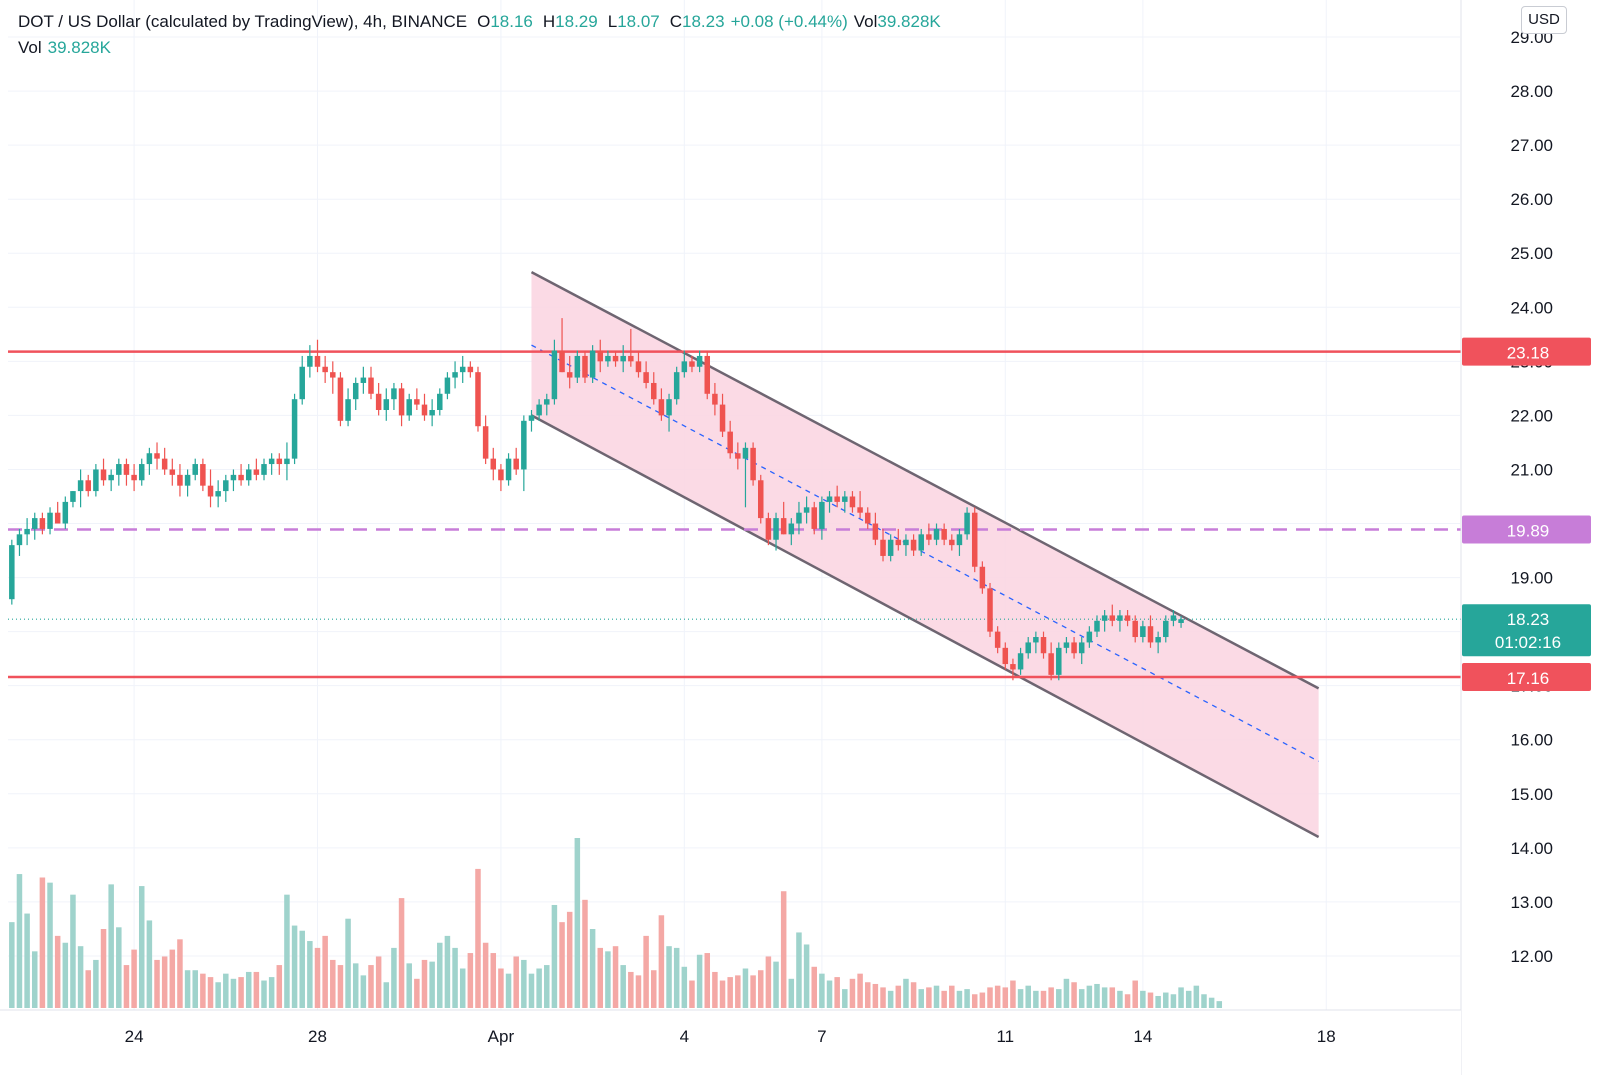 Image resolution: width=1600 pixels, height=1080 pixels. What do you see at coordinates (1531, 415) in the screenshot?
I see `price-tick-label: 22.00` at bounding box center [1531, 415].